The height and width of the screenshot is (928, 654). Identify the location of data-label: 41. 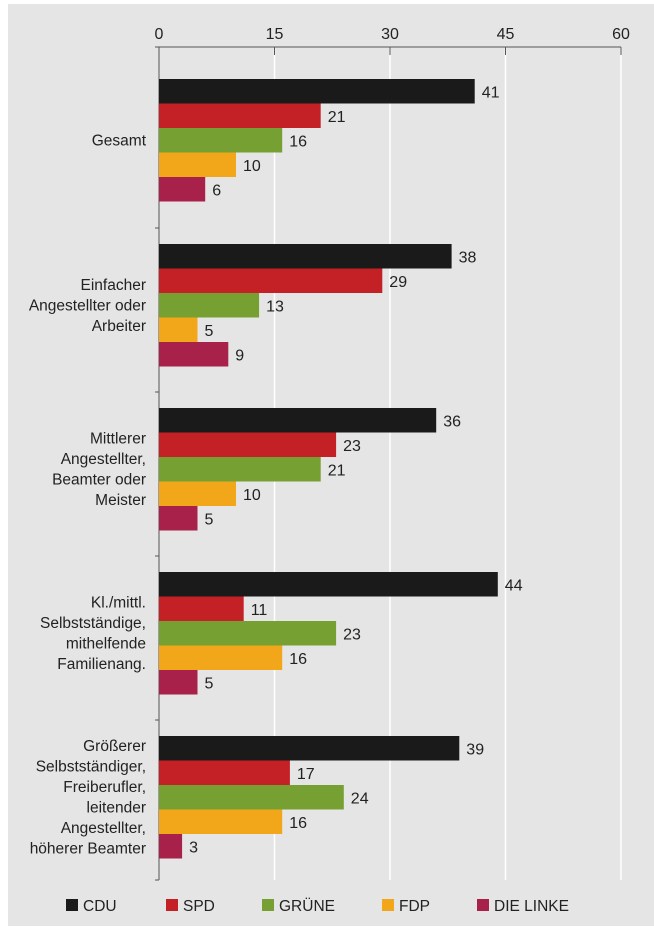
(491, 92).